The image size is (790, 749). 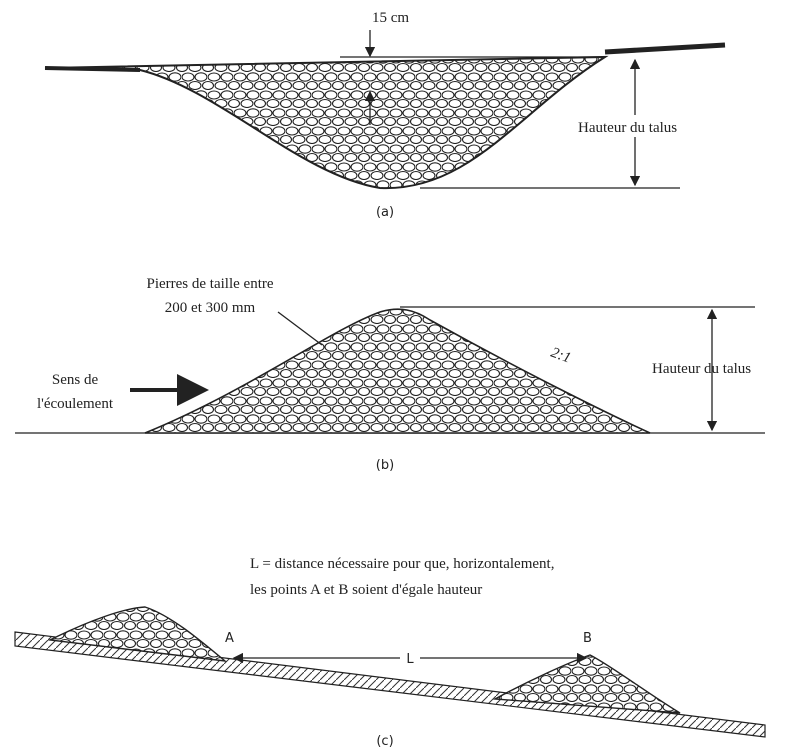 I want to click on stone-label: 200 et 300 mm, so click(x=210, y=308).